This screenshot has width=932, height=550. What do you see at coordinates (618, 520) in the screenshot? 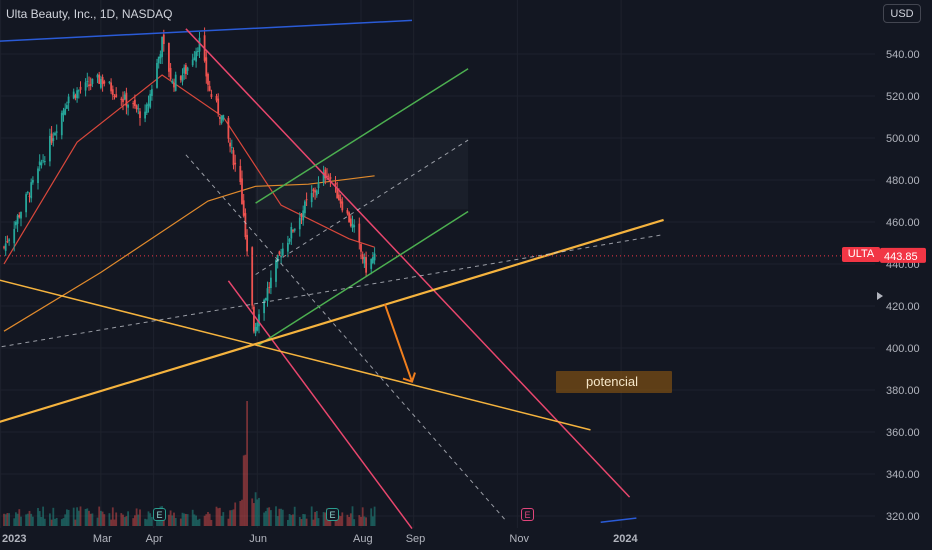
I see `trendline-line` at bounding box center [618, 520].